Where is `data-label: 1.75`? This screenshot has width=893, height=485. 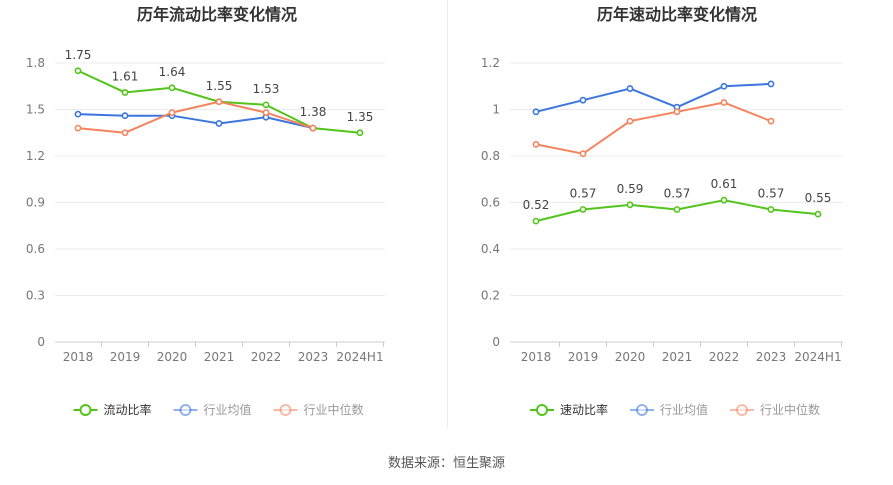
data-label: 1.75 is located at coordinates (78, 55).